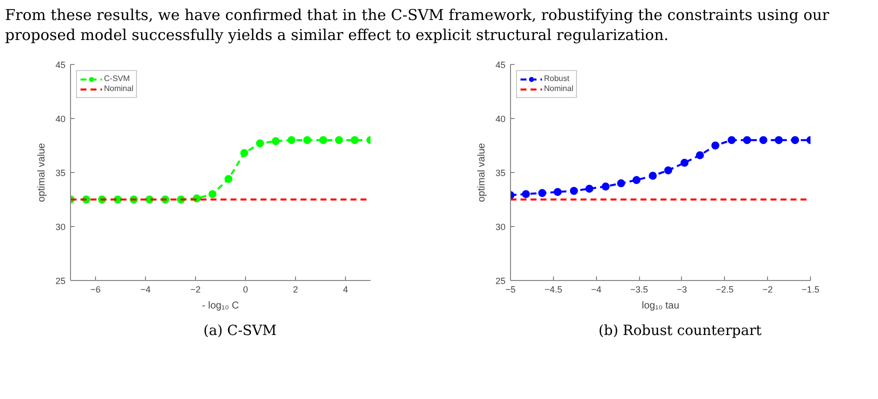 This screenshot has width=878, height=399. I want to click on x-tick-label: 0, so click(245, 289).